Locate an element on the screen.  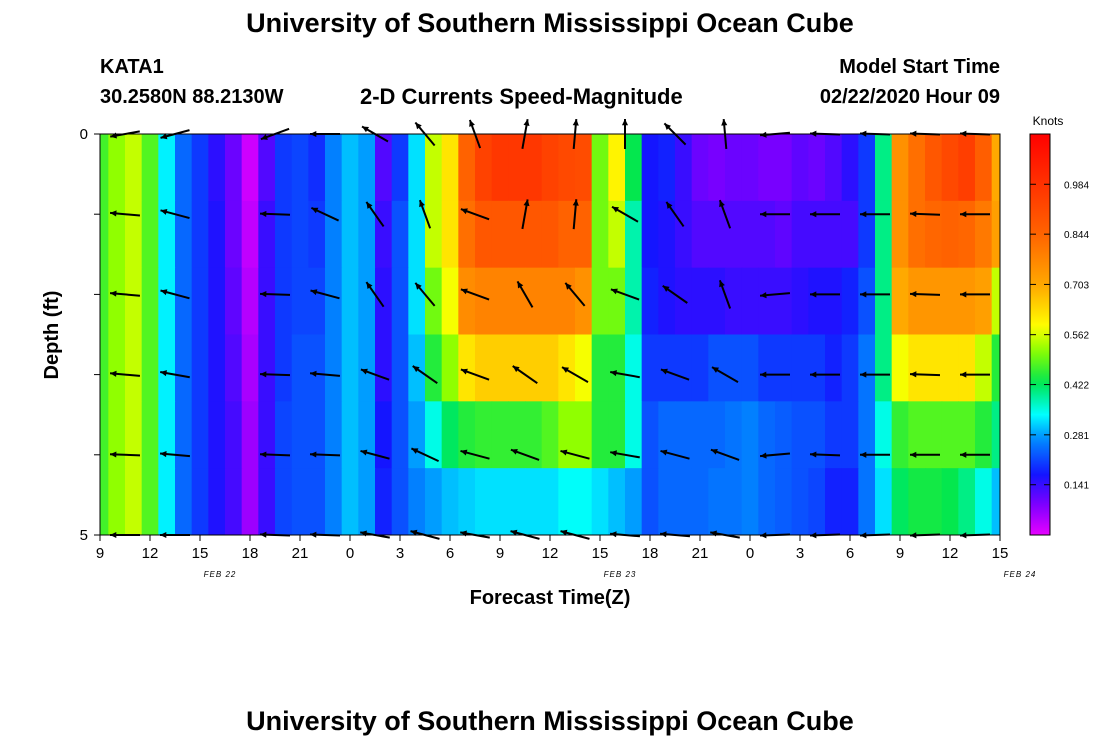
colorbar-tick-label: 0.844 is located at coordinates (1076, 235).